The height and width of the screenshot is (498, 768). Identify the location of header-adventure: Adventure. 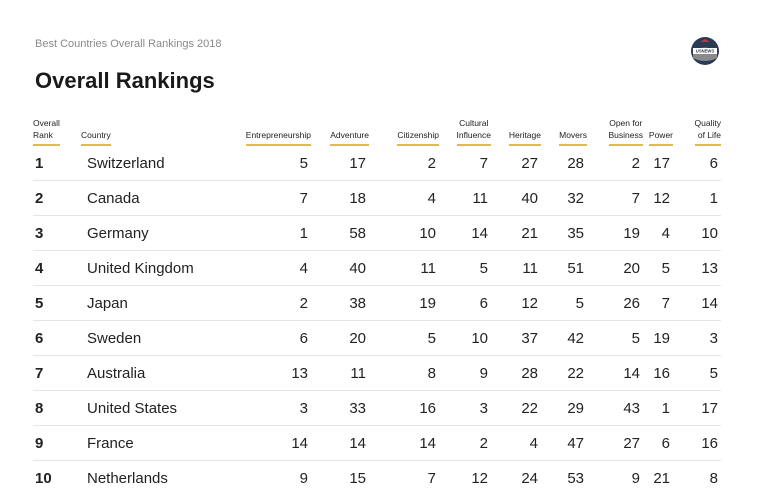
(340, 129).